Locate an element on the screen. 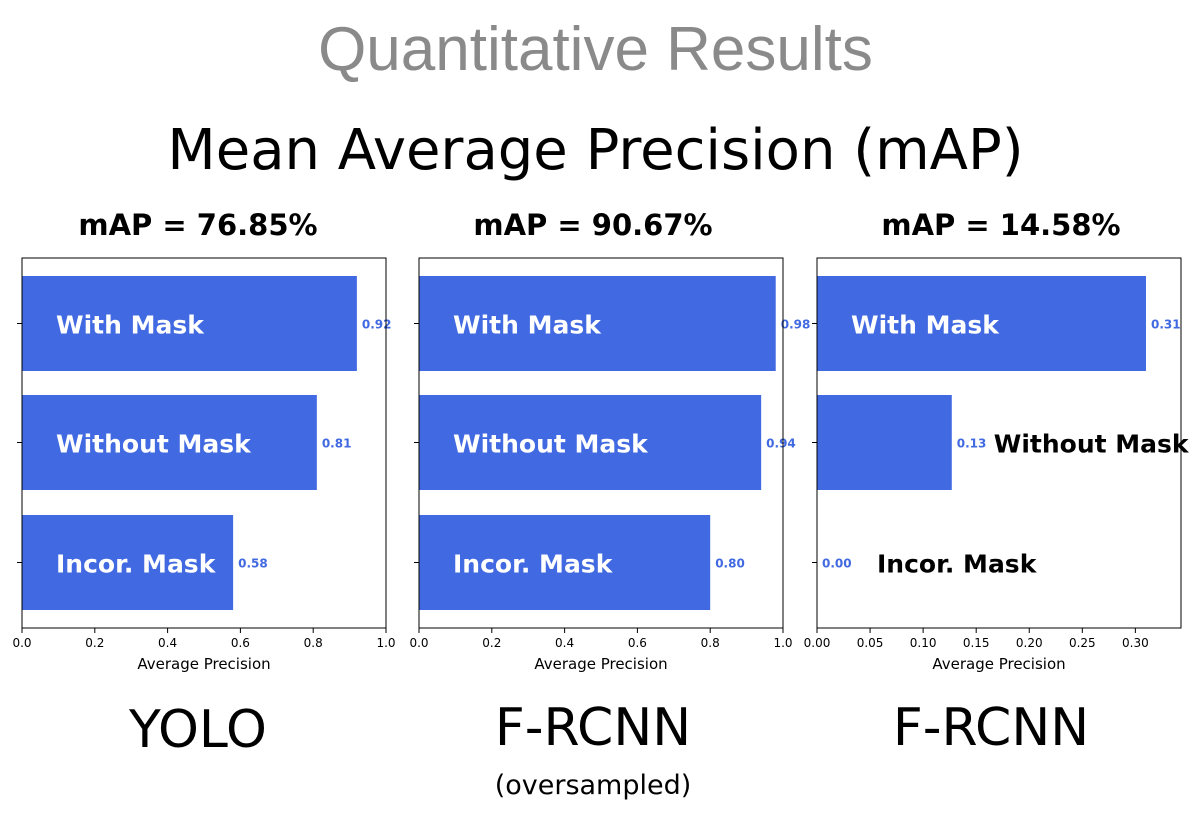  x-tick-label: 0.10 is located at coordinates (923, 643).